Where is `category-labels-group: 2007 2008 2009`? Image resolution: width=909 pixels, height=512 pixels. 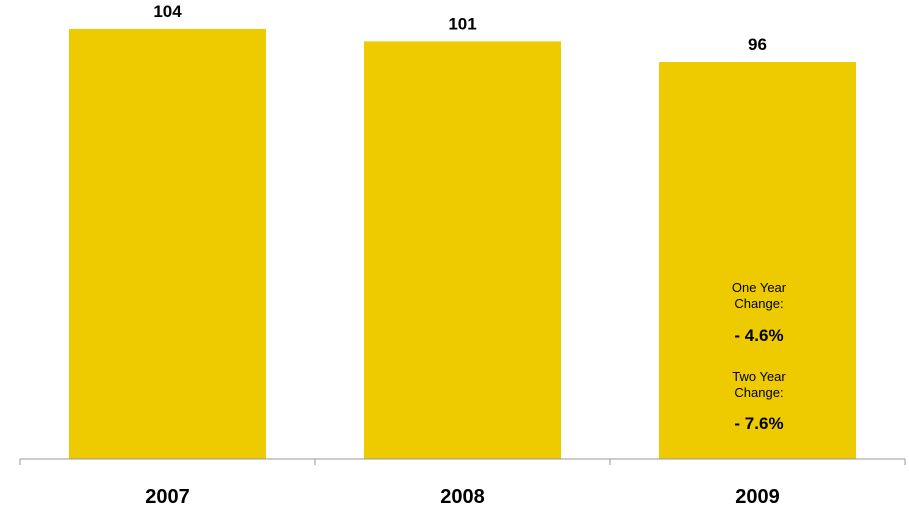
category-labels-group: 2007 2008 2009 is located at coordinates (462, 497).